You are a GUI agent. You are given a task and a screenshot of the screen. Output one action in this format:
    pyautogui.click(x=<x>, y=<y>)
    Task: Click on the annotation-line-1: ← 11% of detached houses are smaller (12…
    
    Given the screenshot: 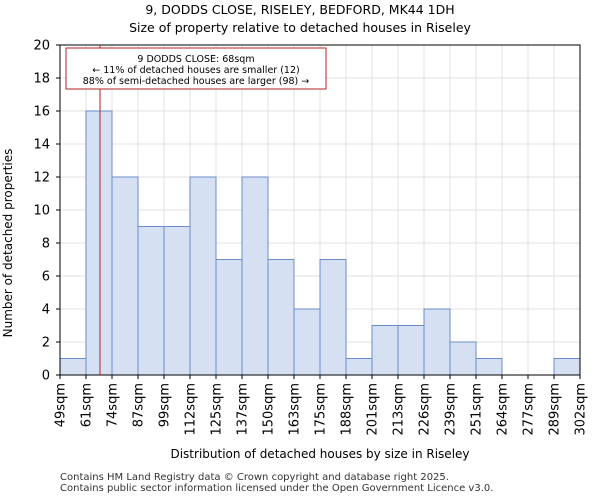 What is the action you would take?
    pyautogui.click(x=195, y=70)
    